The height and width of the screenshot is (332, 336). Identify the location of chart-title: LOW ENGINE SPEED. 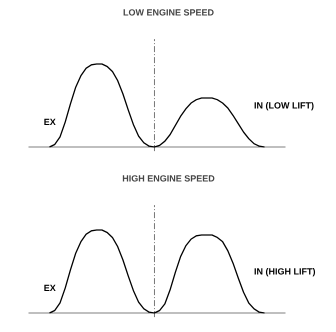
(168, 13).